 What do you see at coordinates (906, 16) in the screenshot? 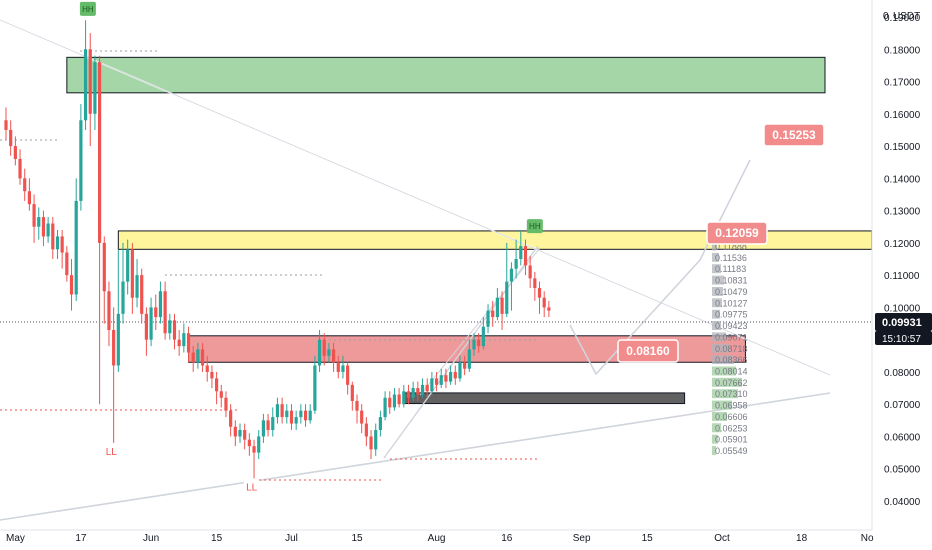
I see `currency-label: USDT` at bounding box center [906, 16].